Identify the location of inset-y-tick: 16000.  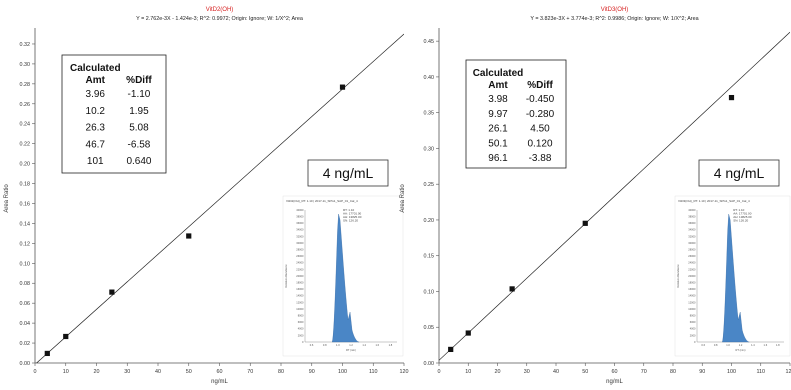
(300, 289).